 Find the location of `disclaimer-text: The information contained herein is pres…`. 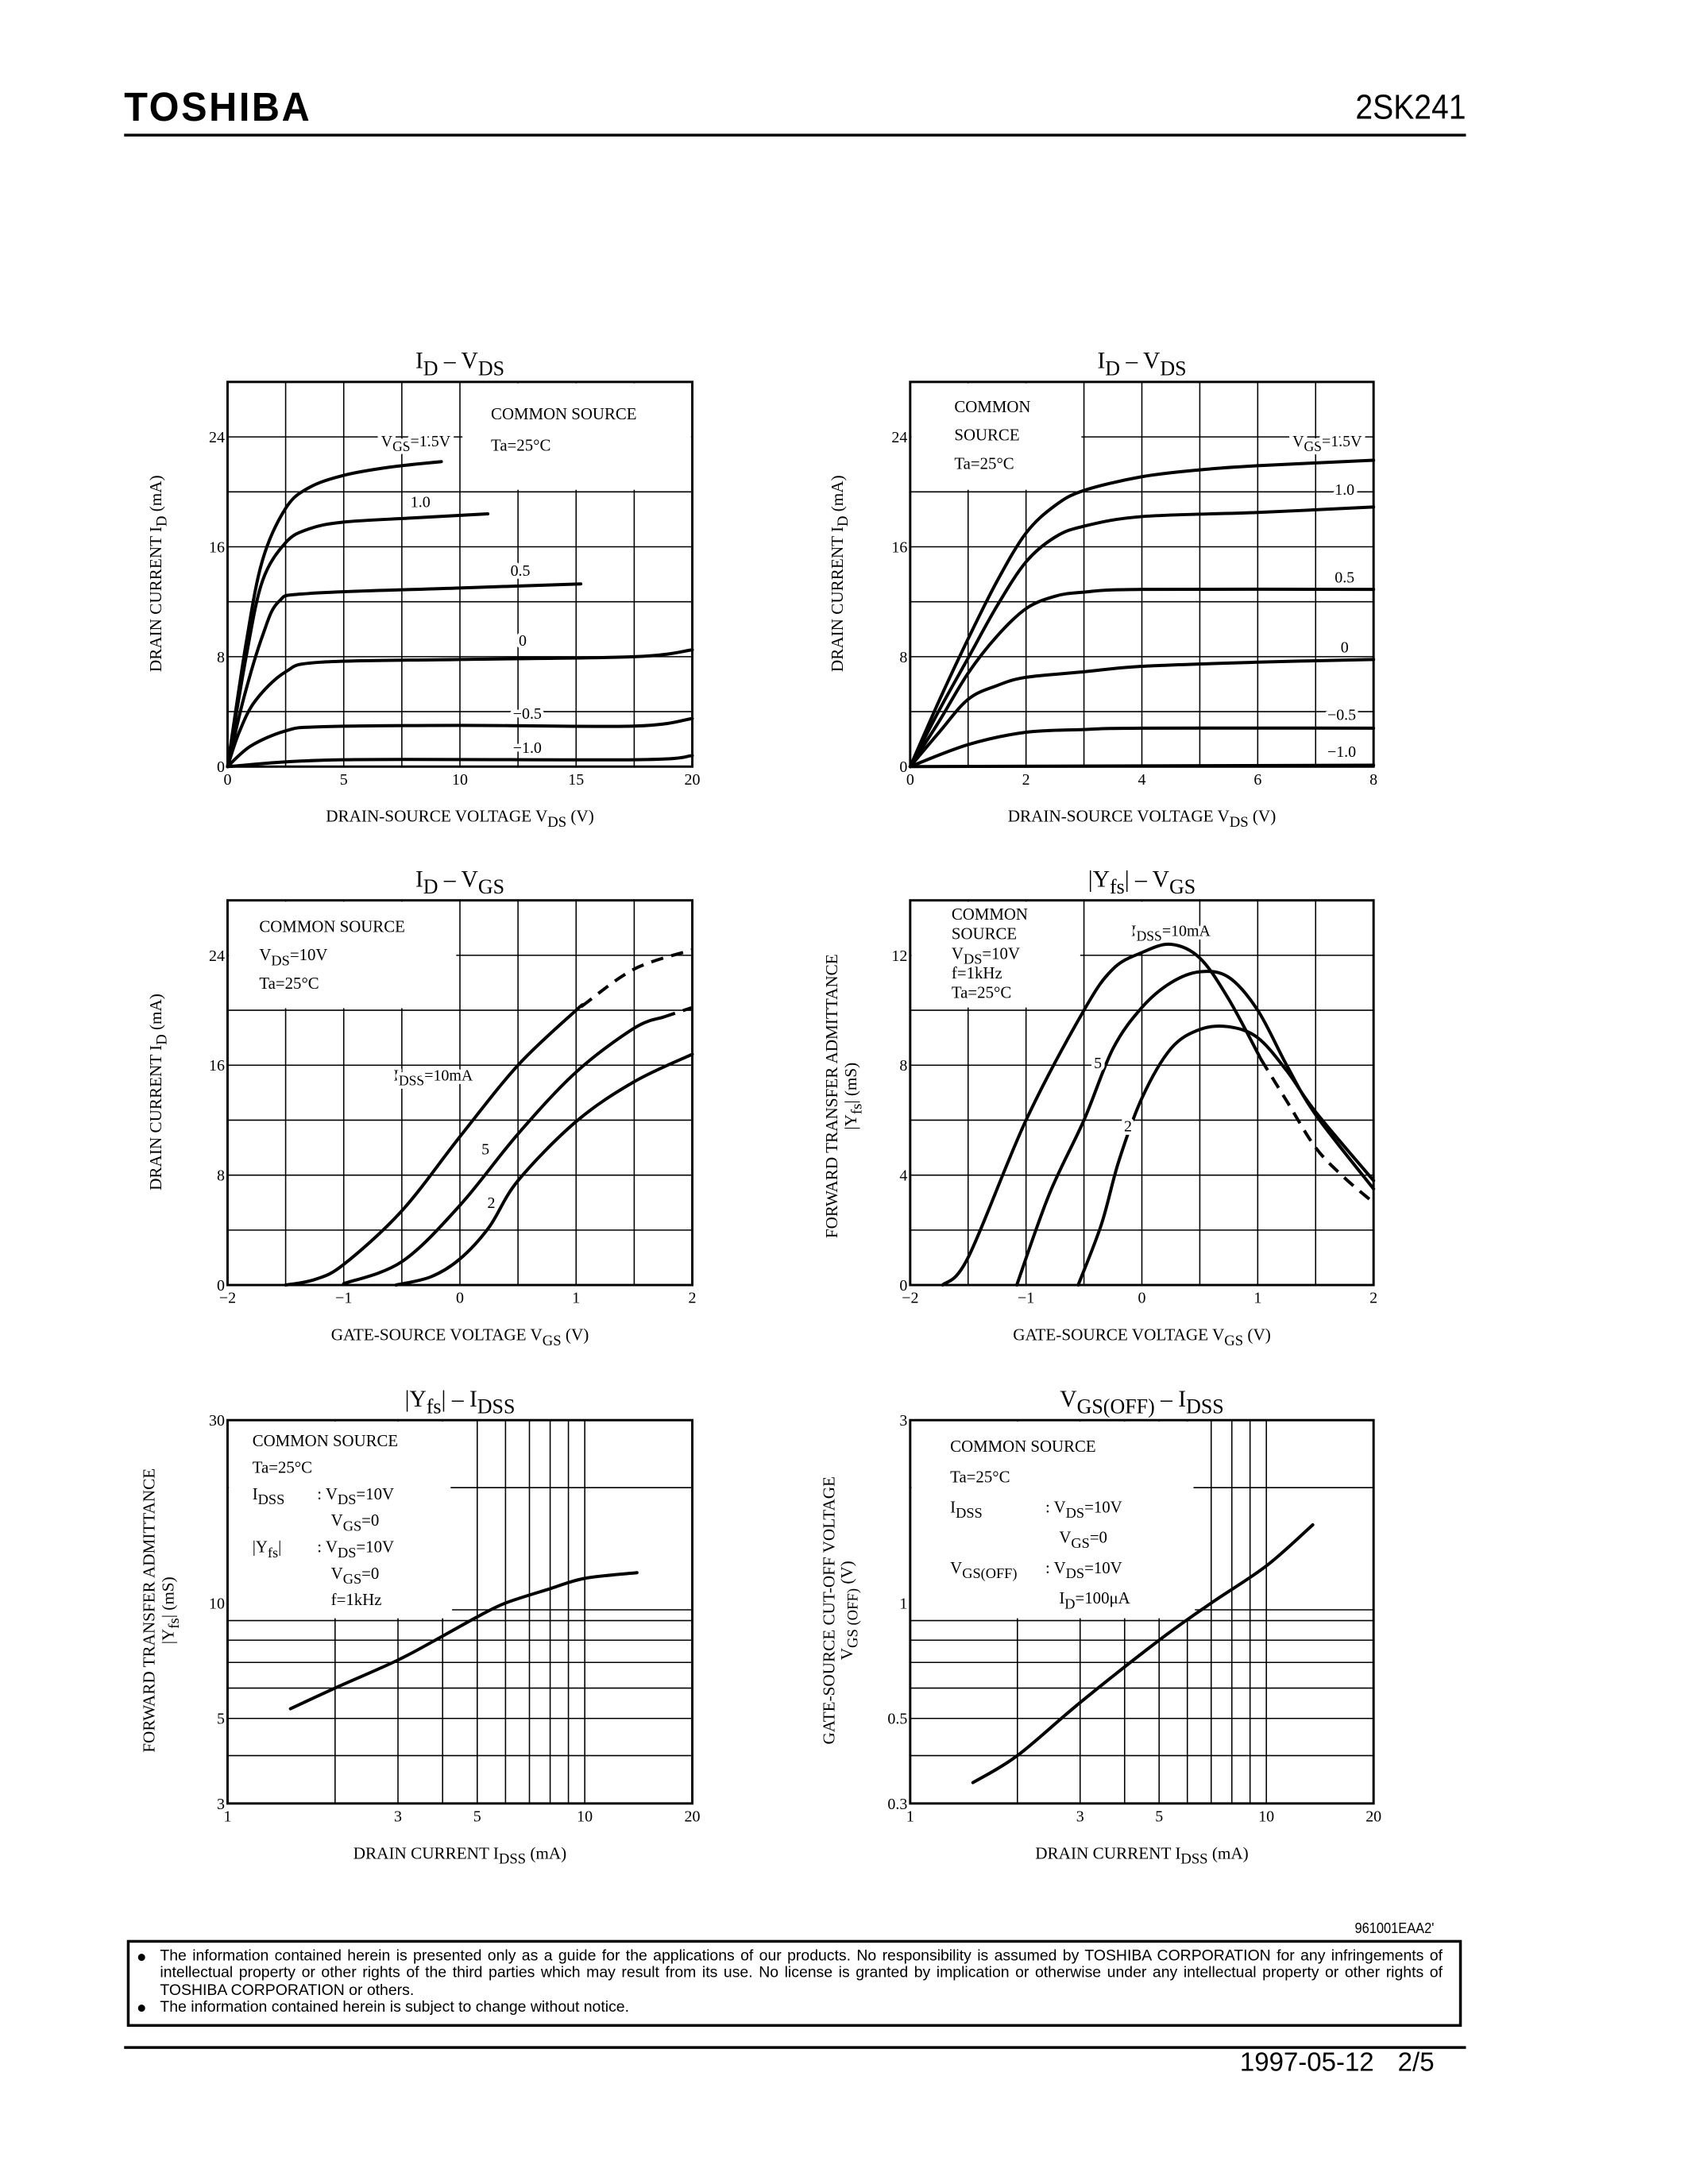

disclaimer-text: The information contained herein is pres… is located at coordinates (801, 1974).